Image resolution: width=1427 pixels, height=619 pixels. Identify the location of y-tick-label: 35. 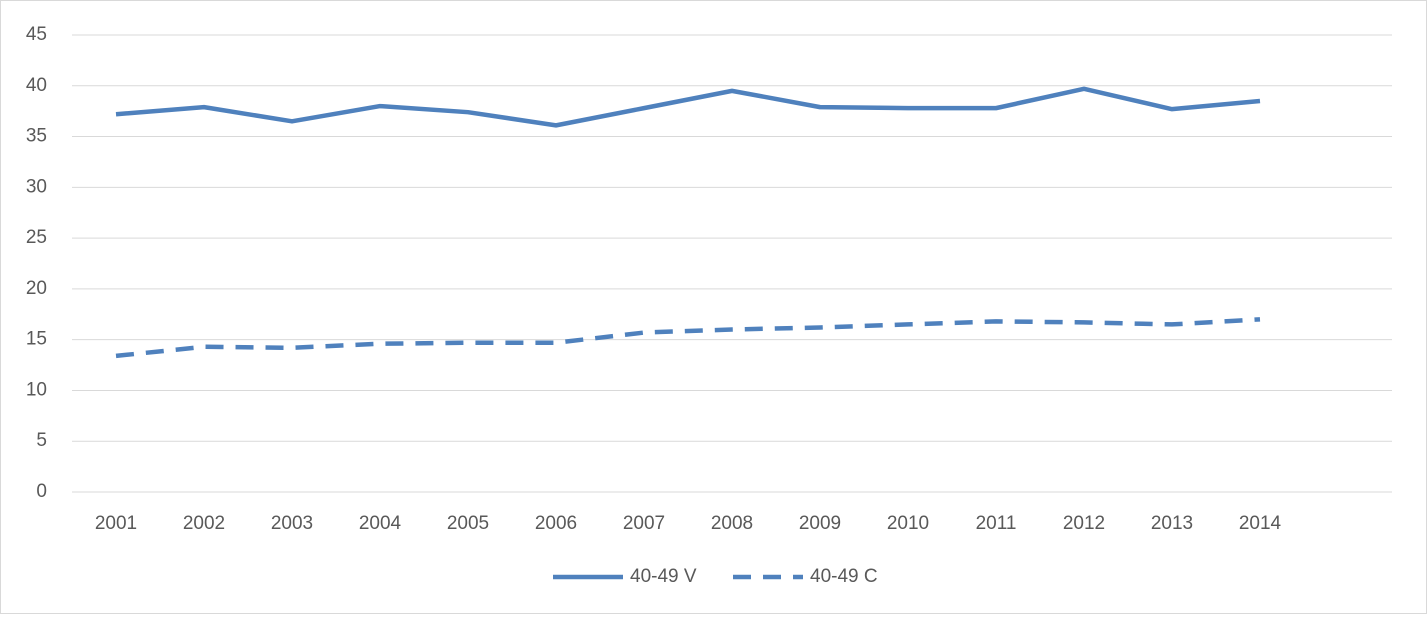
(36, 136).